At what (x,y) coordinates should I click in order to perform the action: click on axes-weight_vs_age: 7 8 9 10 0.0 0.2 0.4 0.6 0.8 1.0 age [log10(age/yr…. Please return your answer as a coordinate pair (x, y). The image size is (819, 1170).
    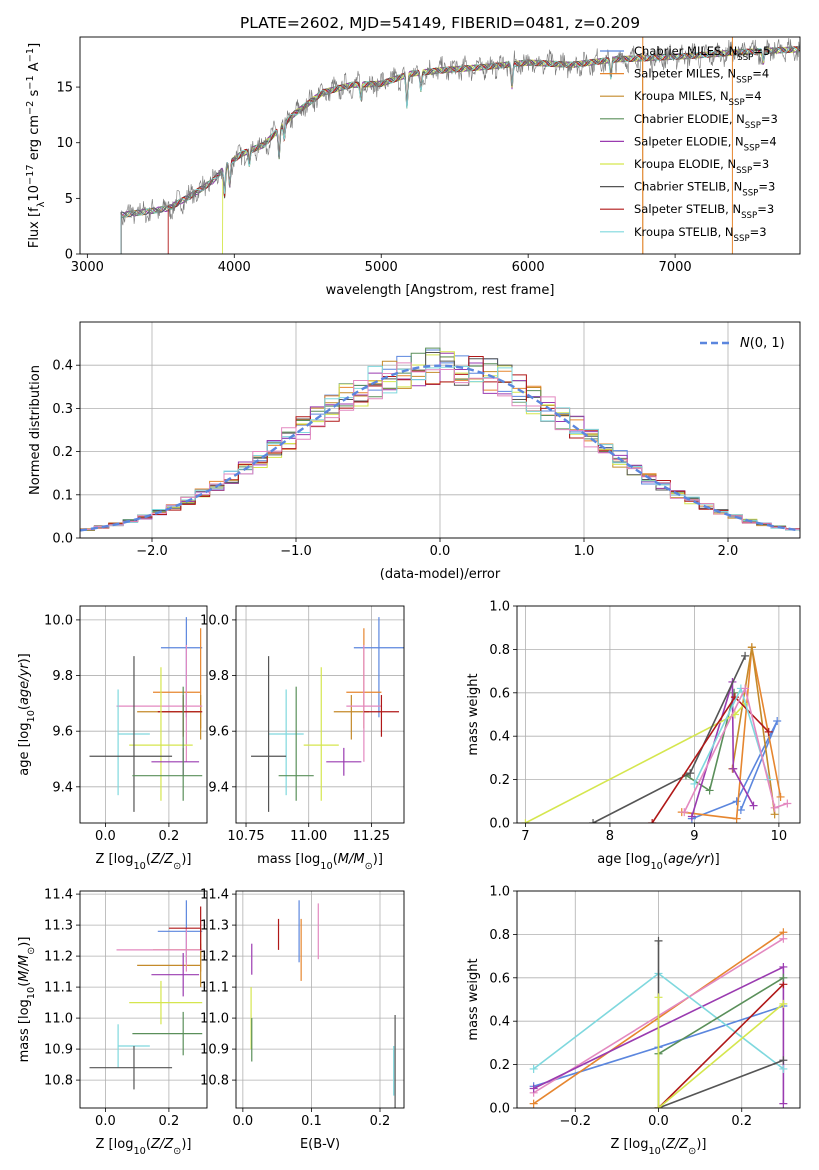
    Looking at the image, I should click on (633, 736).